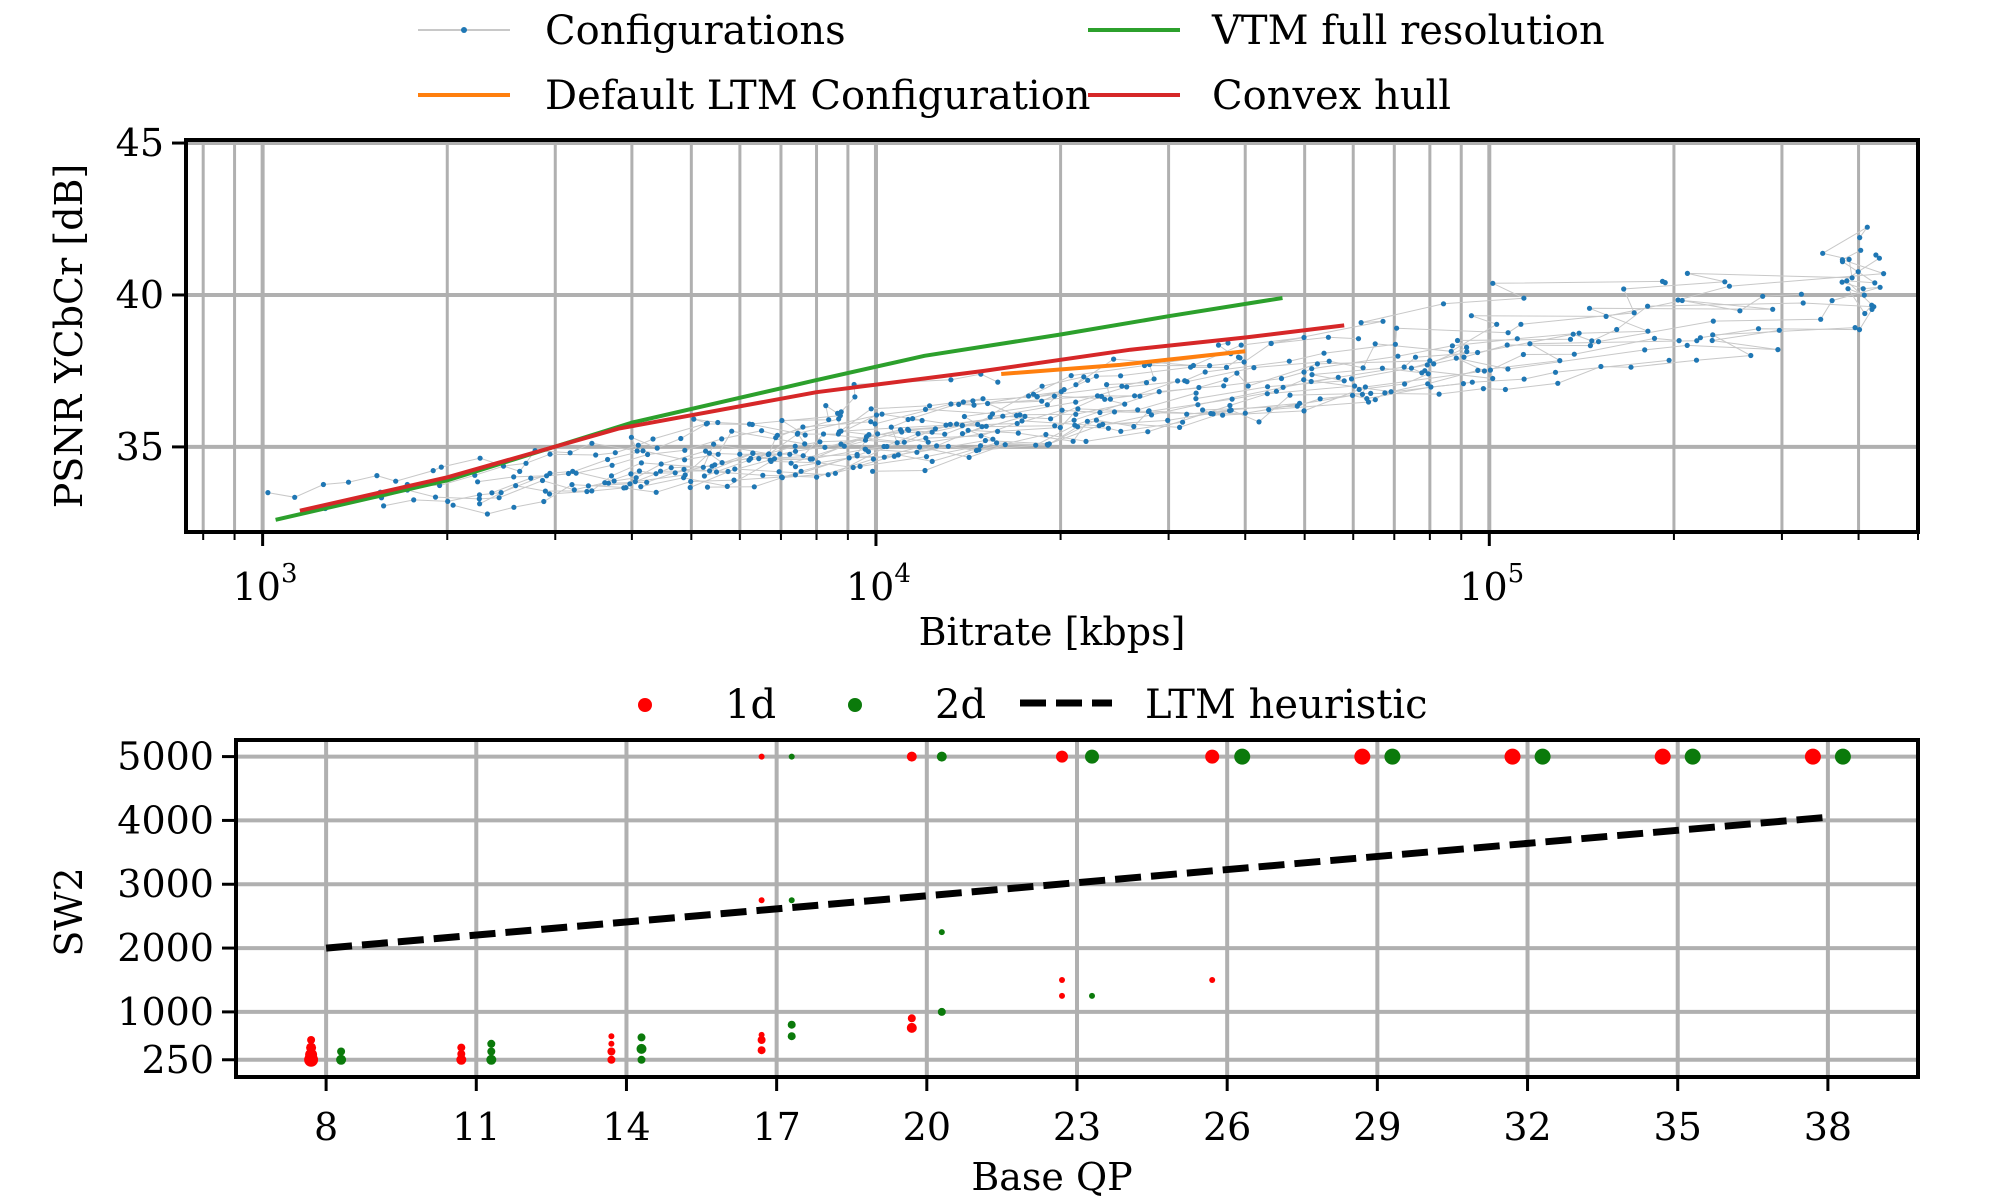 Image resolution: width=2000 pixels, height=1200 pixels. I want to click on top-y-tick-label: 45, so click(140, 143).